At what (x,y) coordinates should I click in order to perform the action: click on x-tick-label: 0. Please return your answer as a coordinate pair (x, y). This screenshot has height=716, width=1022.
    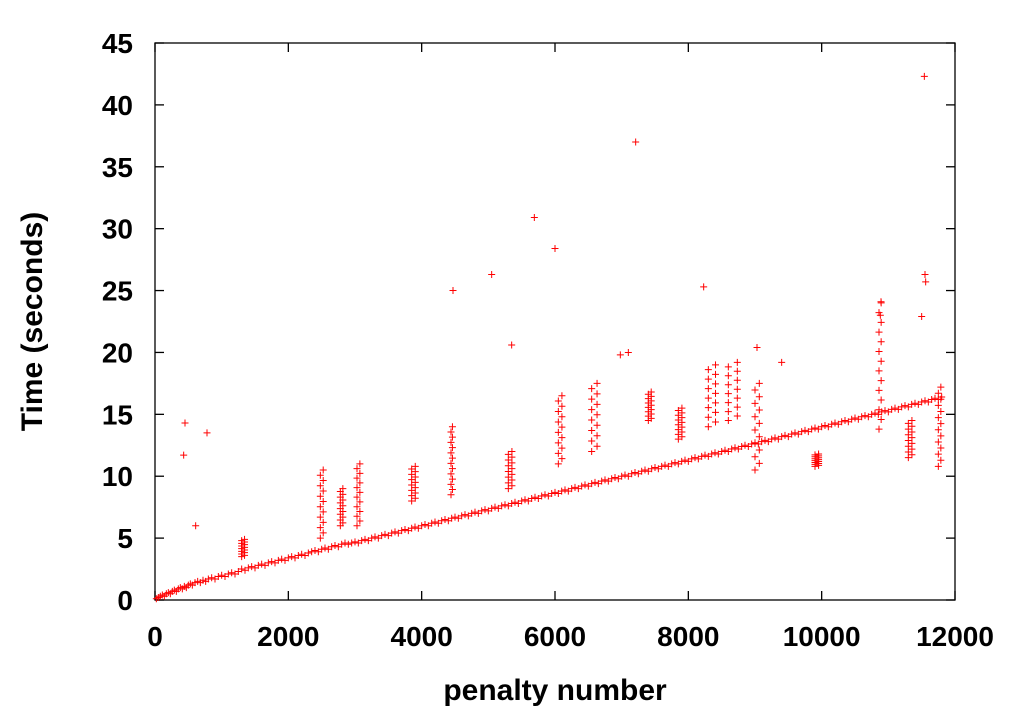
    Looking at the image, I should click on (155, 636).